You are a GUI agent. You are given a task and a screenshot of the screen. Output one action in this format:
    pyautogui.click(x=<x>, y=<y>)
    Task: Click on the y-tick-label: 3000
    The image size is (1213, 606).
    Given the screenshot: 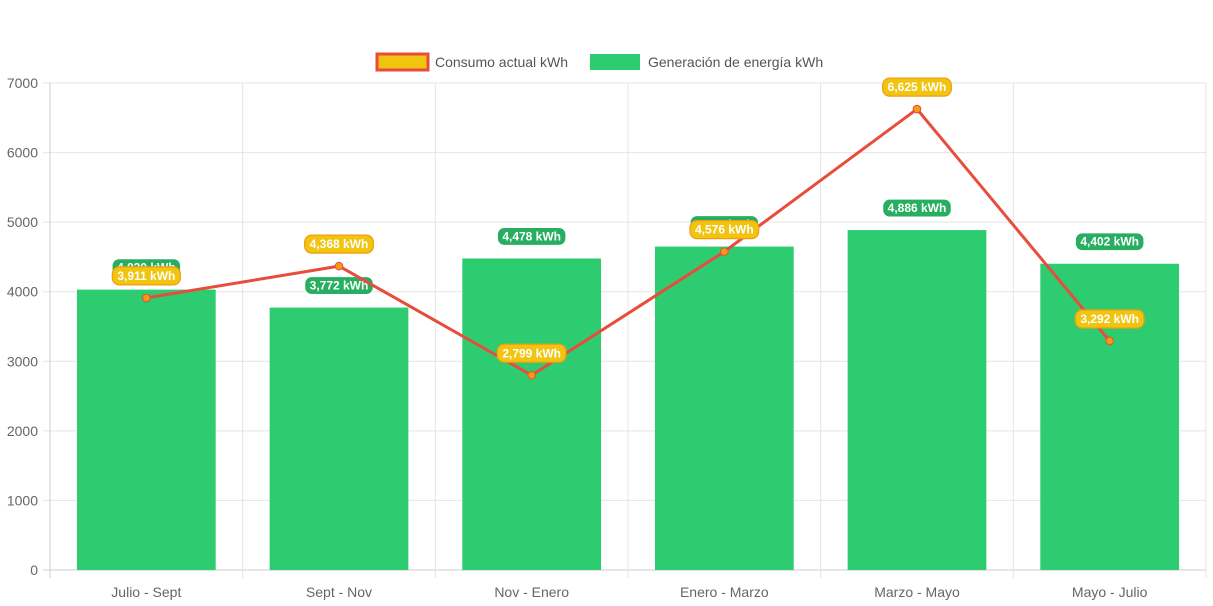 What is the action you would take?
    pyautogui.click(x=22, y=361)
    